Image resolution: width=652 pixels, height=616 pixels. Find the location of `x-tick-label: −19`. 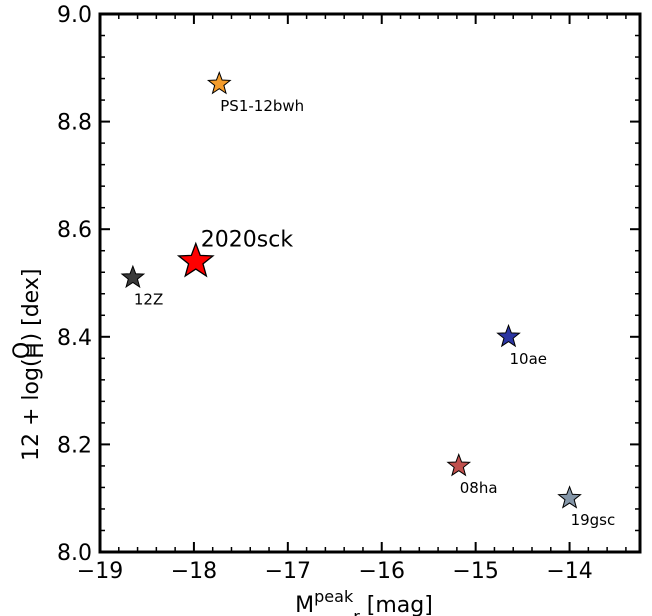

x-tick-label: −19 is located at coordinates (100, 571).